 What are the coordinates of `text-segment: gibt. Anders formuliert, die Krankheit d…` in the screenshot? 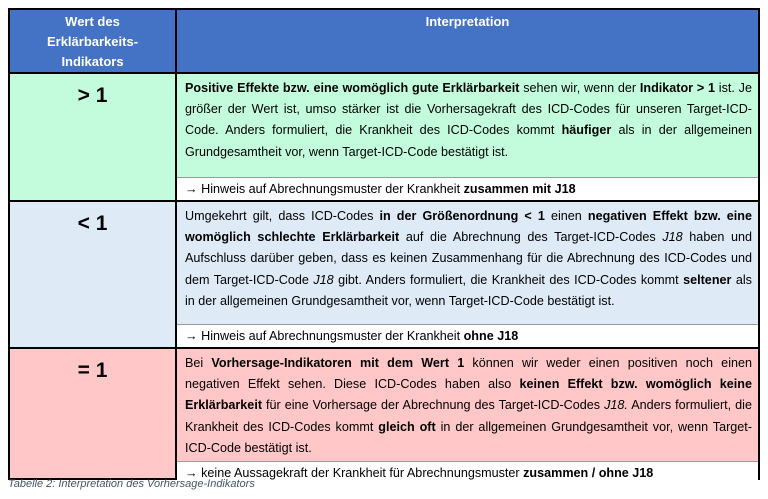 It's located at (508, 279).